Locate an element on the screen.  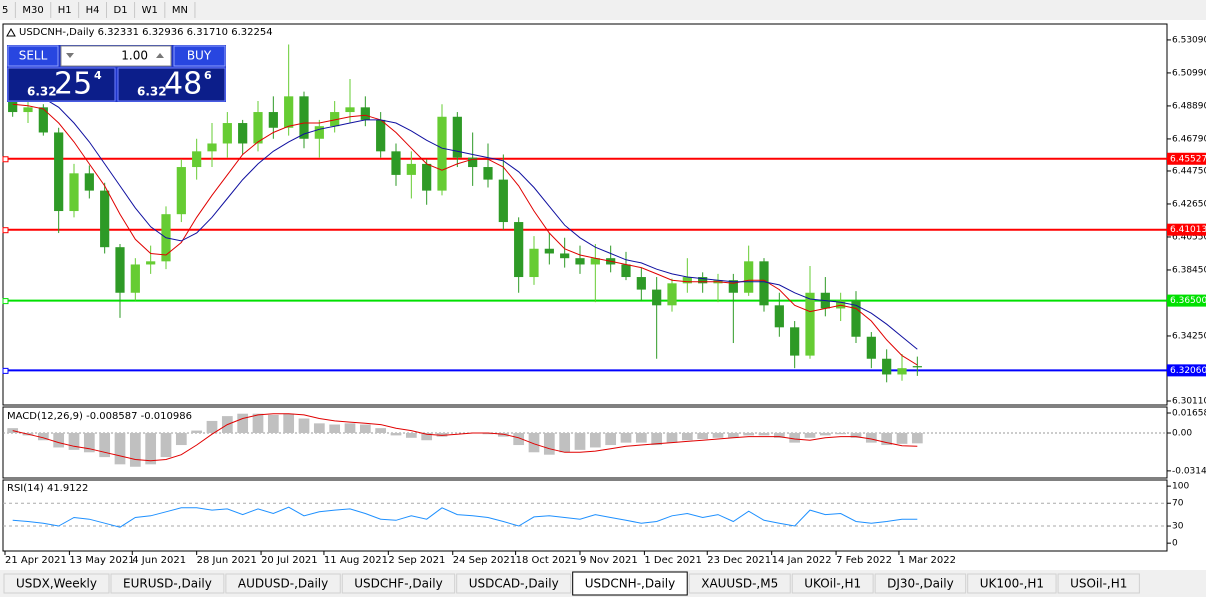
ask-pips: 48 is located at coordinates (183, 84).